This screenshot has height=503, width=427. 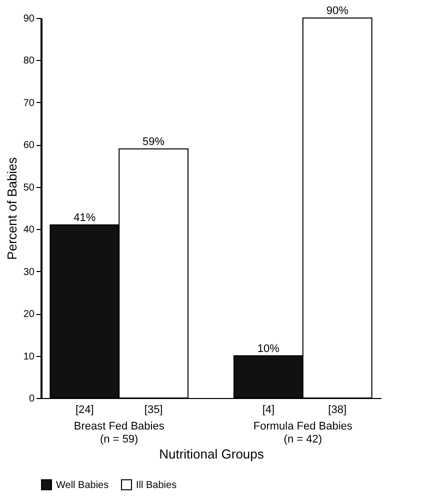 I want to click on y-tick-label: 80, so click(x=29, y=61).